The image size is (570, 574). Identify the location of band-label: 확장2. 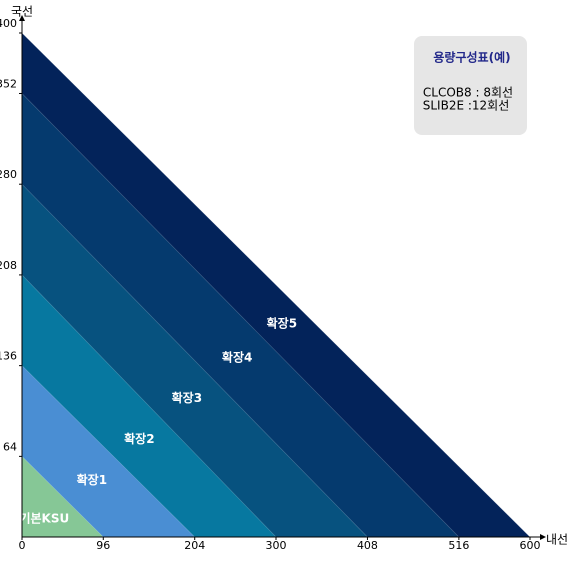
(139, 438).